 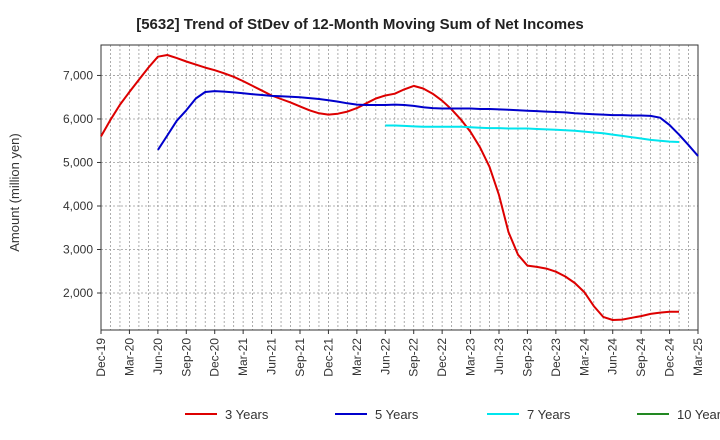 I want to click on x-tick-label: Mar-24, so click(x=584, y=357).